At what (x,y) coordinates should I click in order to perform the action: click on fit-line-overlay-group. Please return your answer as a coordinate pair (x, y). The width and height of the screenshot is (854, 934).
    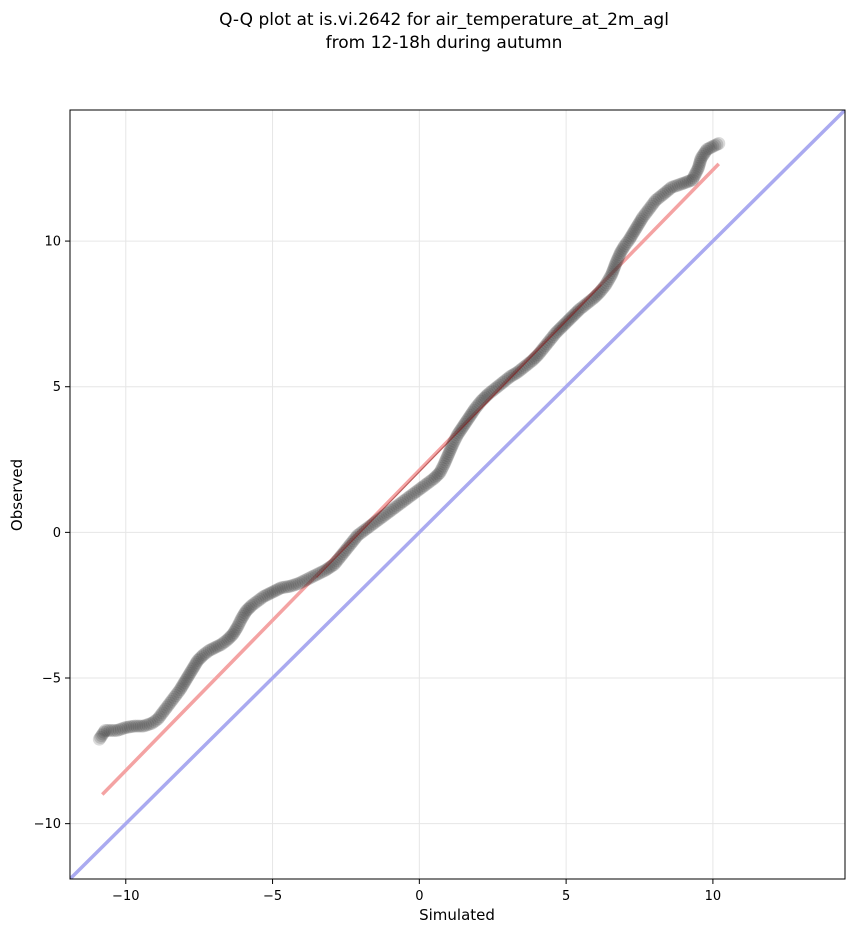
    Looking at the image, I should click on (459, 431).